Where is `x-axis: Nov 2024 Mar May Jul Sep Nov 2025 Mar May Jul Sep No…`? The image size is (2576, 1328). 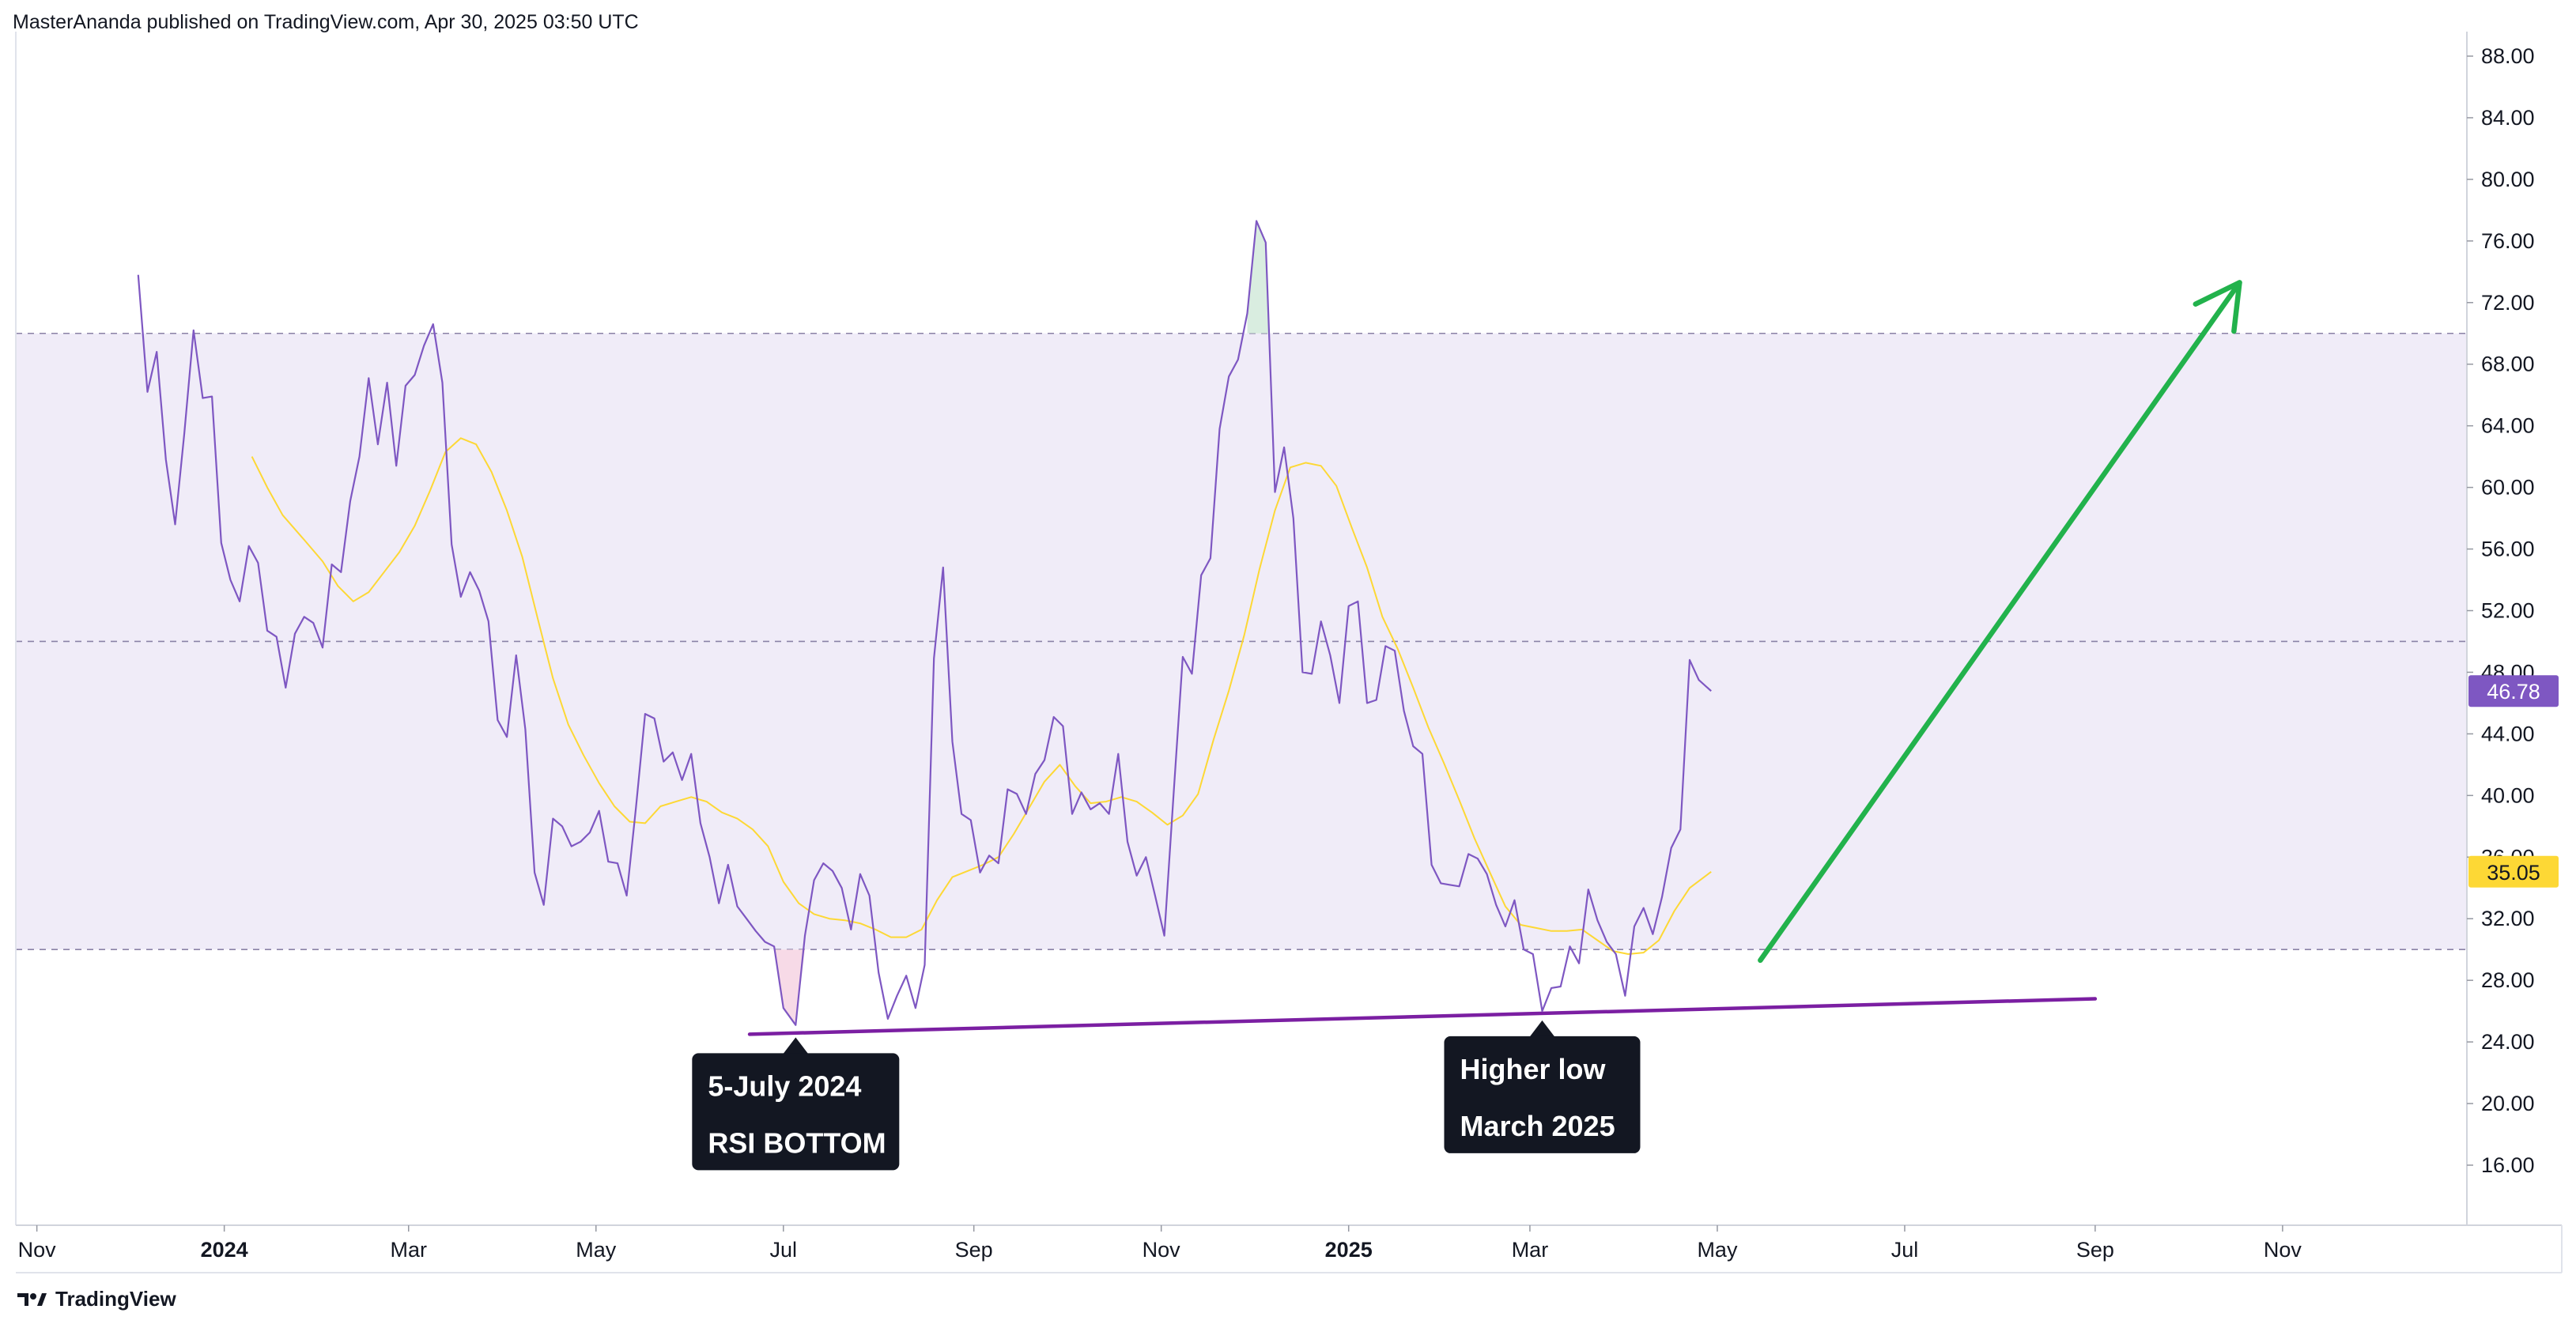
x-axis: Nov 2024 Mar May Jul Sep Nov 2025 Mar May Jul Sep No… is located at coordinates (1289, 1248).